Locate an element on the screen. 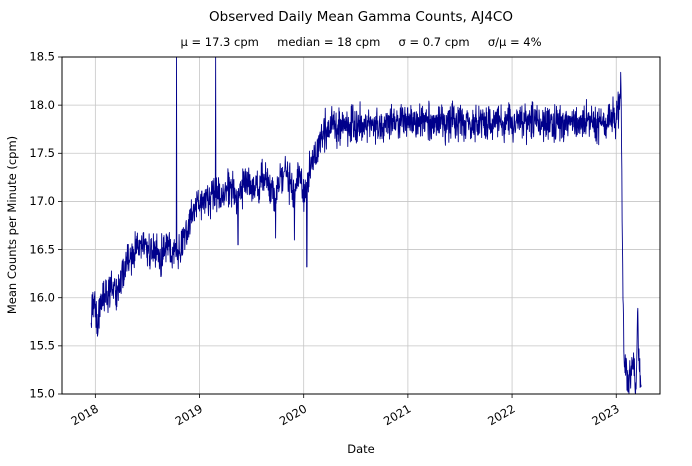 Image resolution: width=692 pixels, height=466 pixels. y-tick-label: 17.5 is located at coordinates (42, 153).